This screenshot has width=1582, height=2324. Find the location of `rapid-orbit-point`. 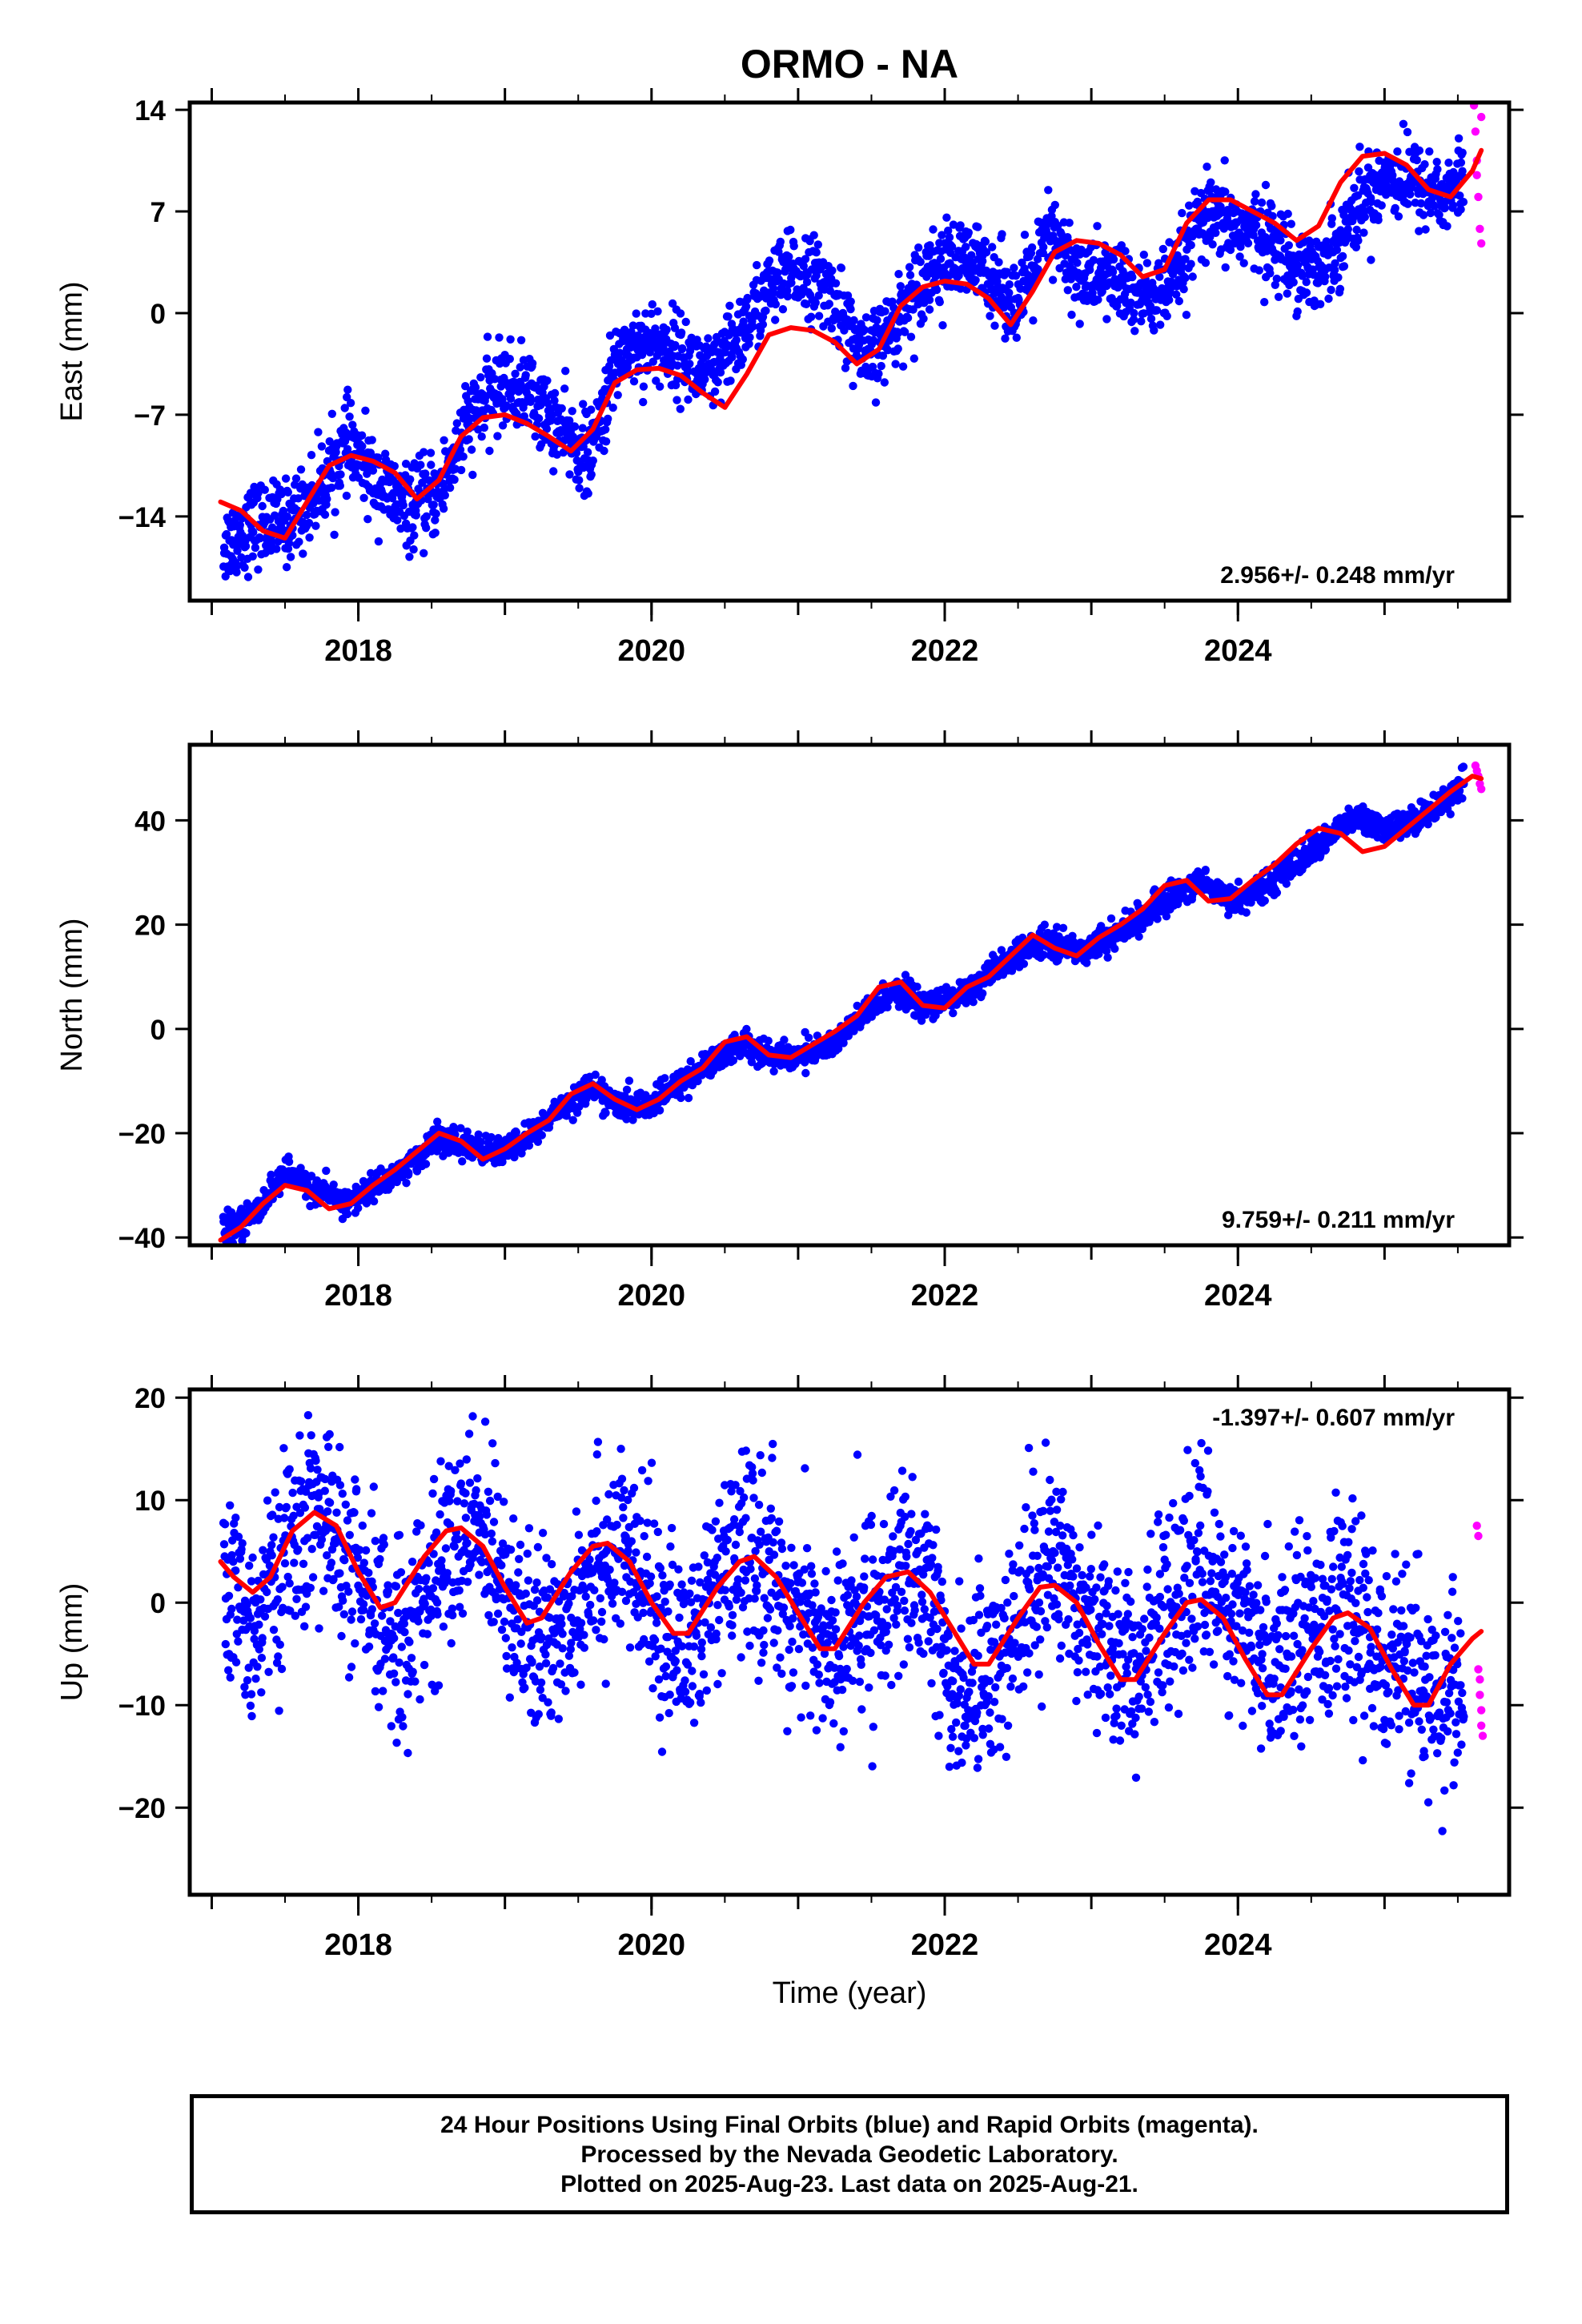

rapid-orbit-point is located at coordinates (1478, 197).